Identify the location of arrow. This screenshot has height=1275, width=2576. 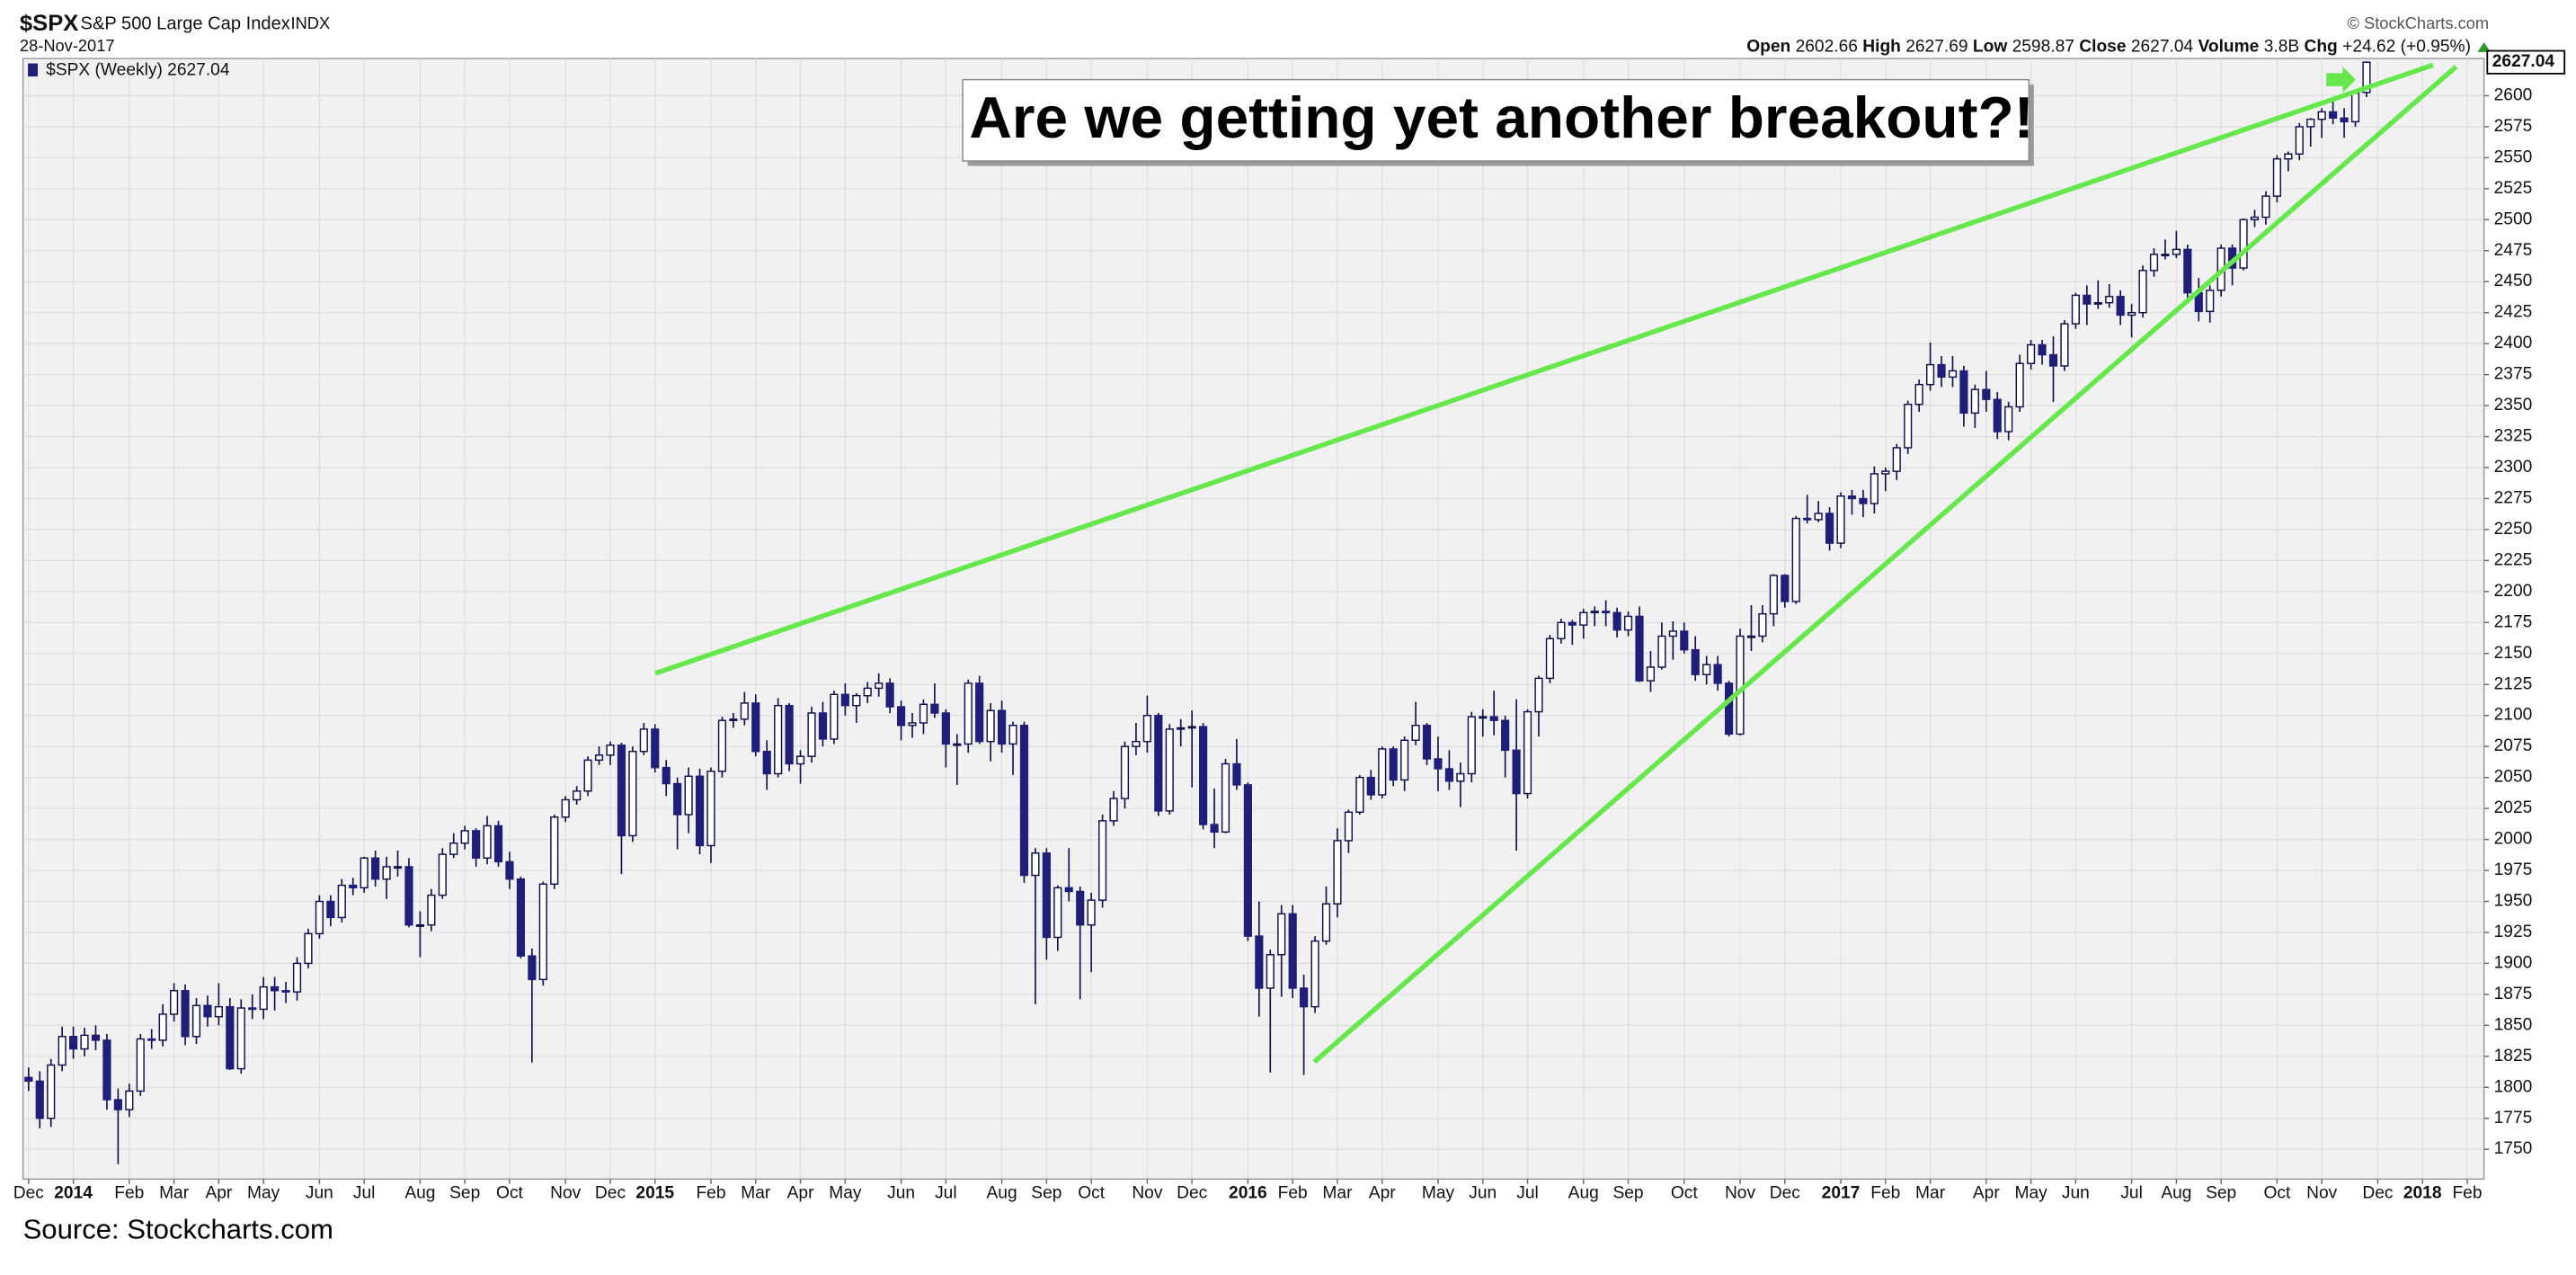
(2341, 80).